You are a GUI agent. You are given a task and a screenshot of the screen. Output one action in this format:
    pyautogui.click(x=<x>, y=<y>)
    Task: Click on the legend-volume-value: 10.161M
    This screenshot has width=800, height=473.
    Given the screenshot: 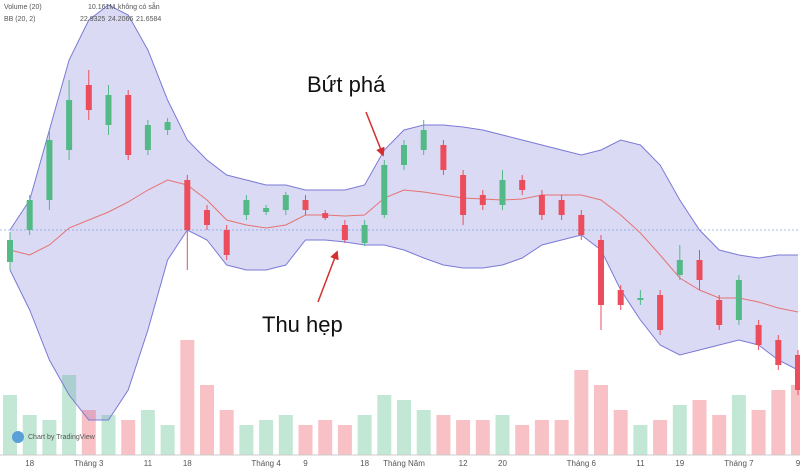 What is the action you would take?
    pyautogui.click(x=101, y=7)
    